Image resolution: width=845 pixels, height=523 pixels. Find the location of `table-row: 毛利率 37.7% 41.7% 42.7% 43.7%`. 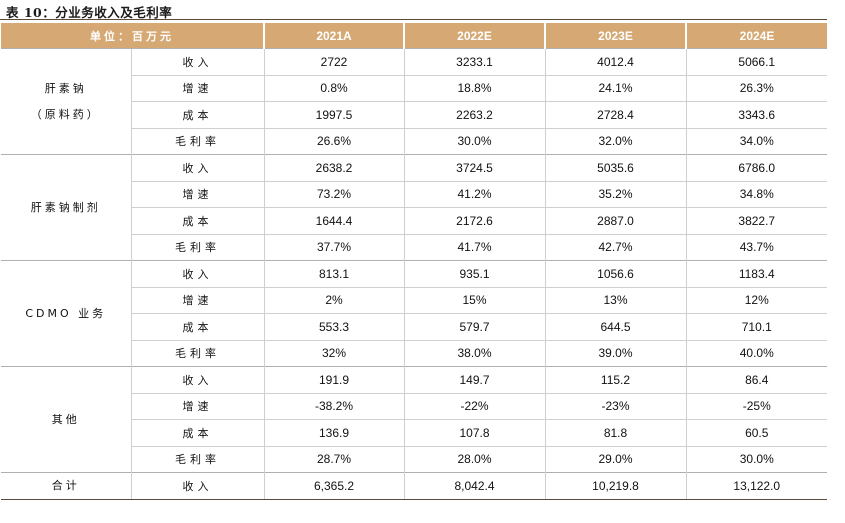

table-row: 毛利率 37.7% 41.7% 42.7% 43.7% is located at coordinates (414, 247).